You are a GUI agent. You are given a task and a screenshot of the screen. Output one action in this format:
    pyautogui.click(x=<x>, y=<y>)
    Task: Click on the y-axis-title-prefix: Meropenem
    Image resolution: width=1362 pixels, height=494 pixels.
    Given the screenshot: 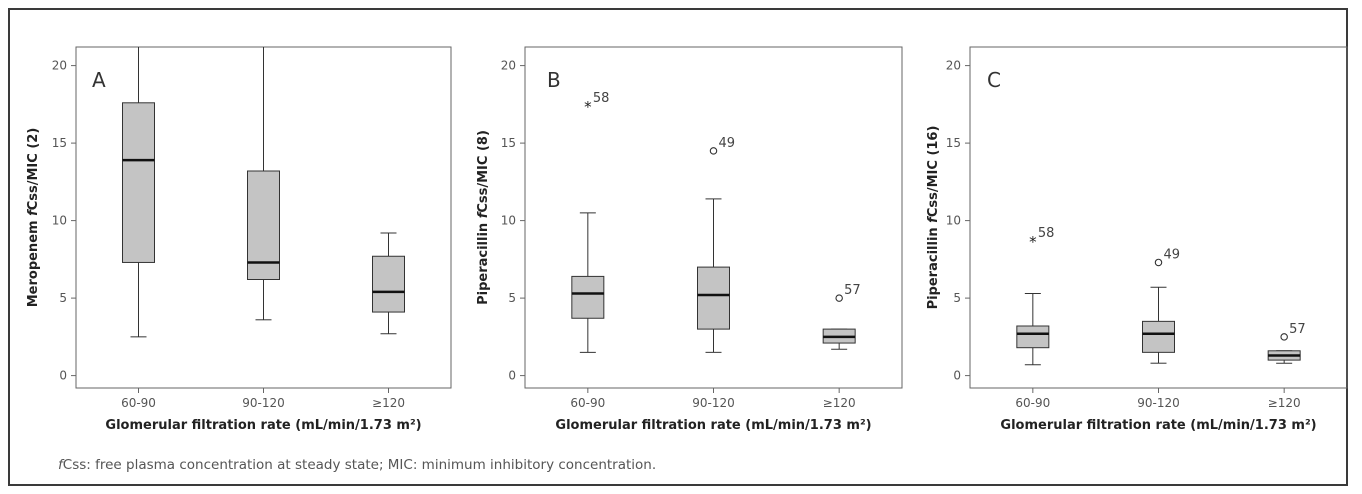 What is the action you would take?
    pyautogui.click(x=33, y=261)
    